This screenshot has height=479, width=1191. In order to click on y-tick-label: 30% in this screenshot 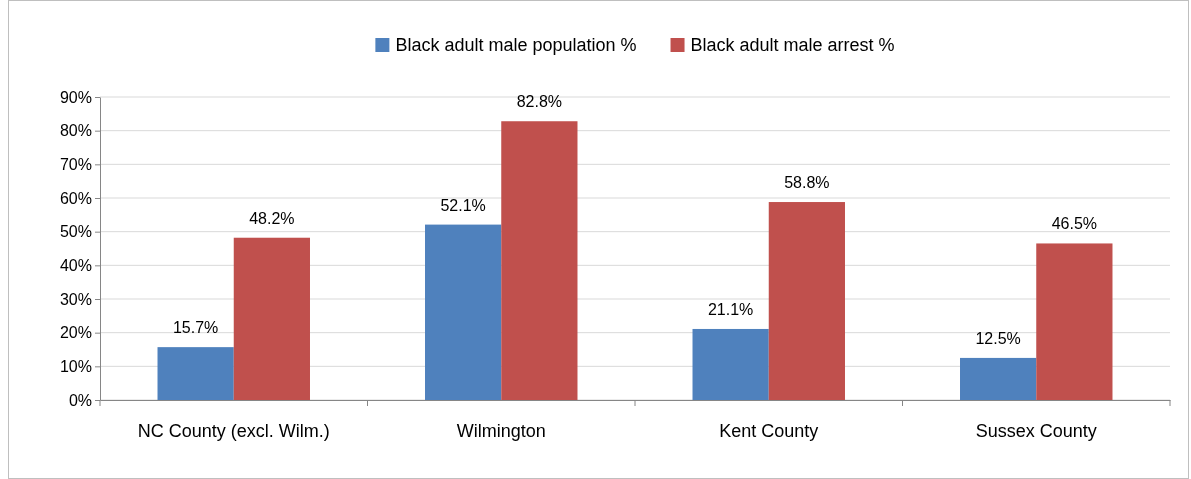, I will do `click(75, 299)`.